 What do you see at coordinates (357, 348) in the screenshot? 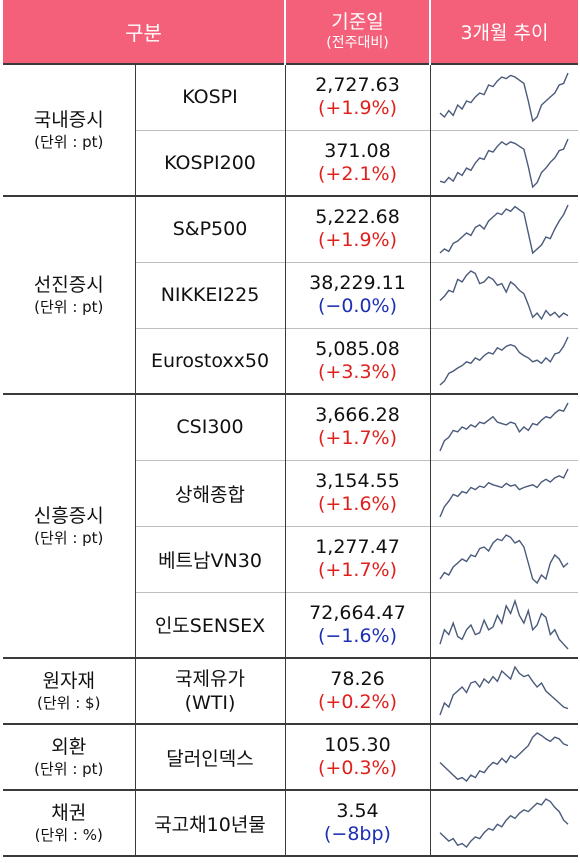
I see `index-value: 5,085.08` at bounding box center [357, 348].